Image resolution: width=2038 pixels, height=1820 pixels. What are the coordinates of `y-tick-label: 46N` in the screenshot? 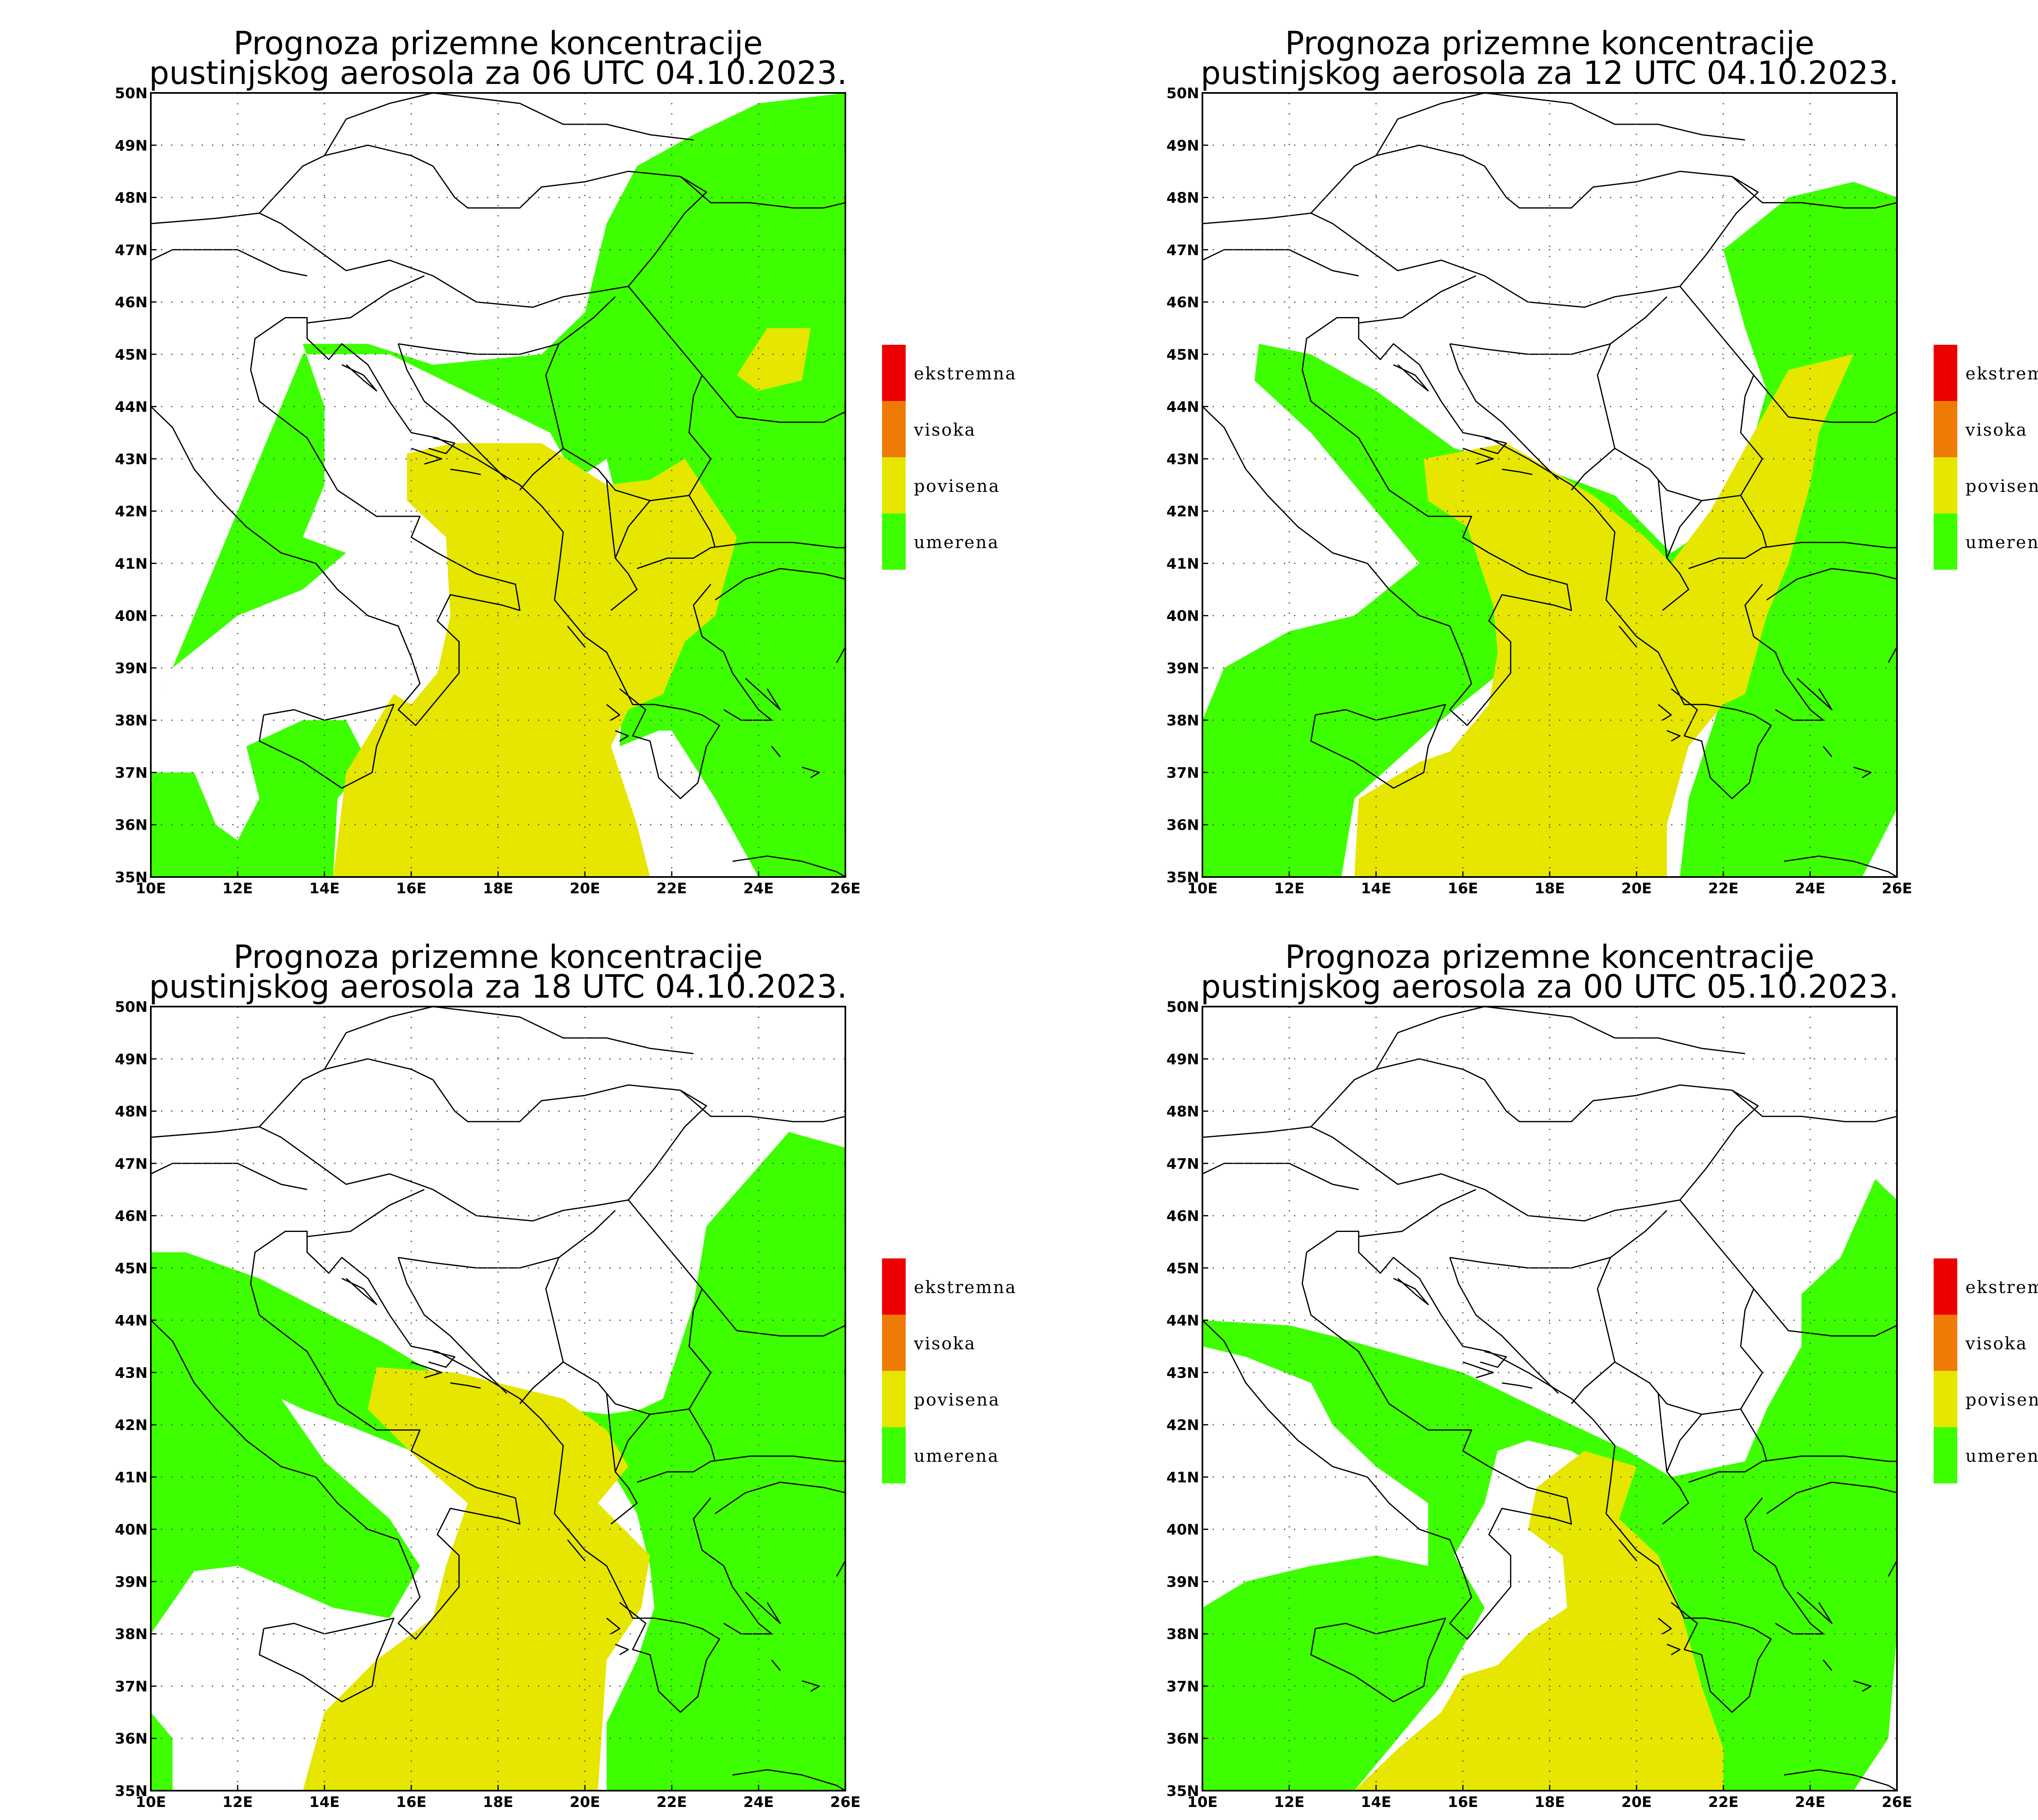 It's located at (1183, 302).